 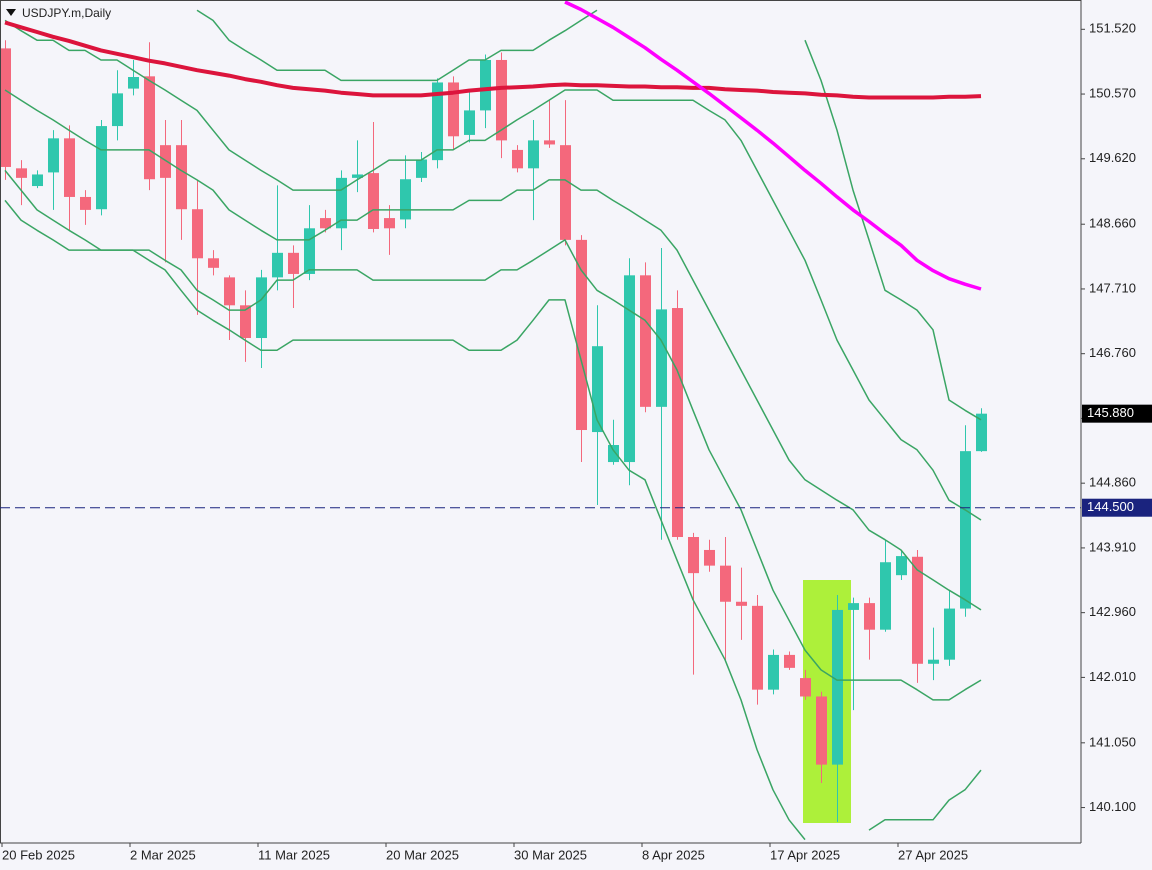 What do you see at coordinates (38, 854) in the screenshot?
I see `x-tick-label: 20 Feb 2025` at bounding box center [38, 854].